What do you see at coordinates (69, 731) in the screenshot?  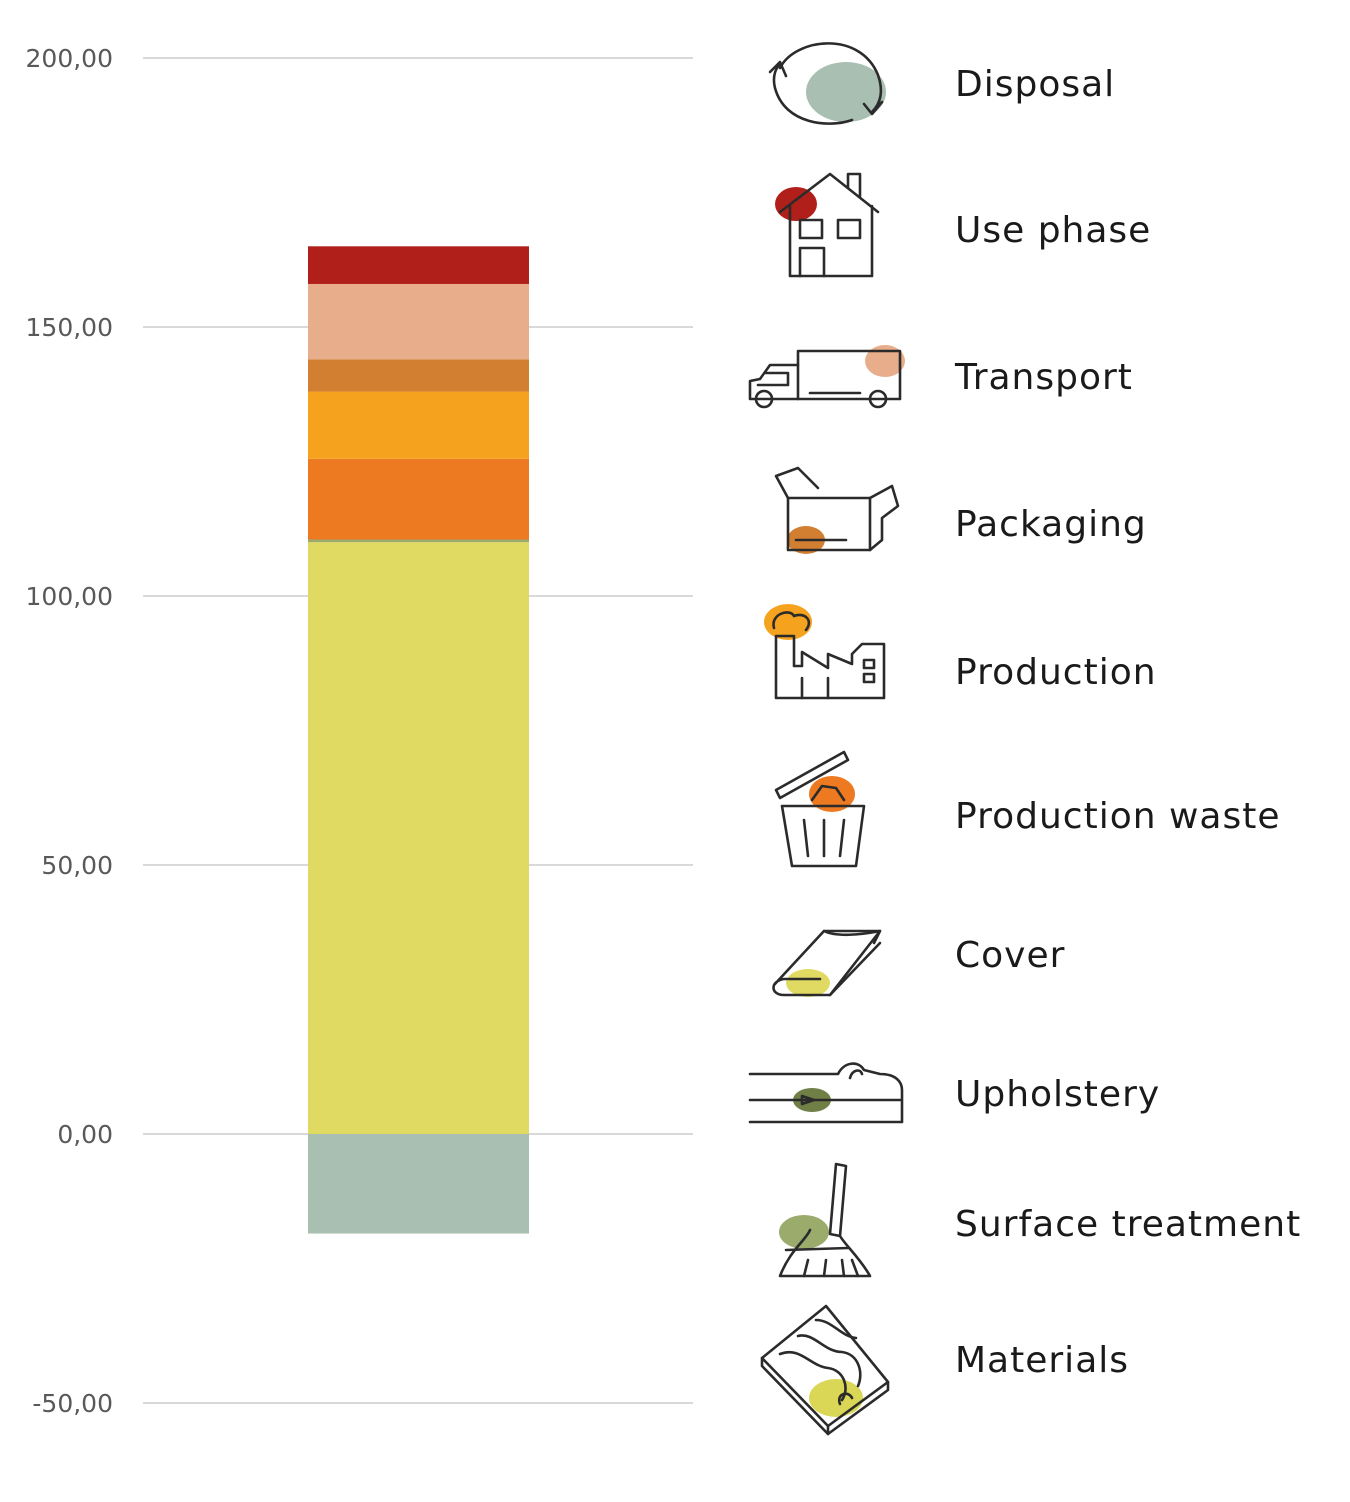 I see `y-axis-ticks: -50,00 0,00 50,00 100,00 150,00 200,00` at bounding box center [69, 731].